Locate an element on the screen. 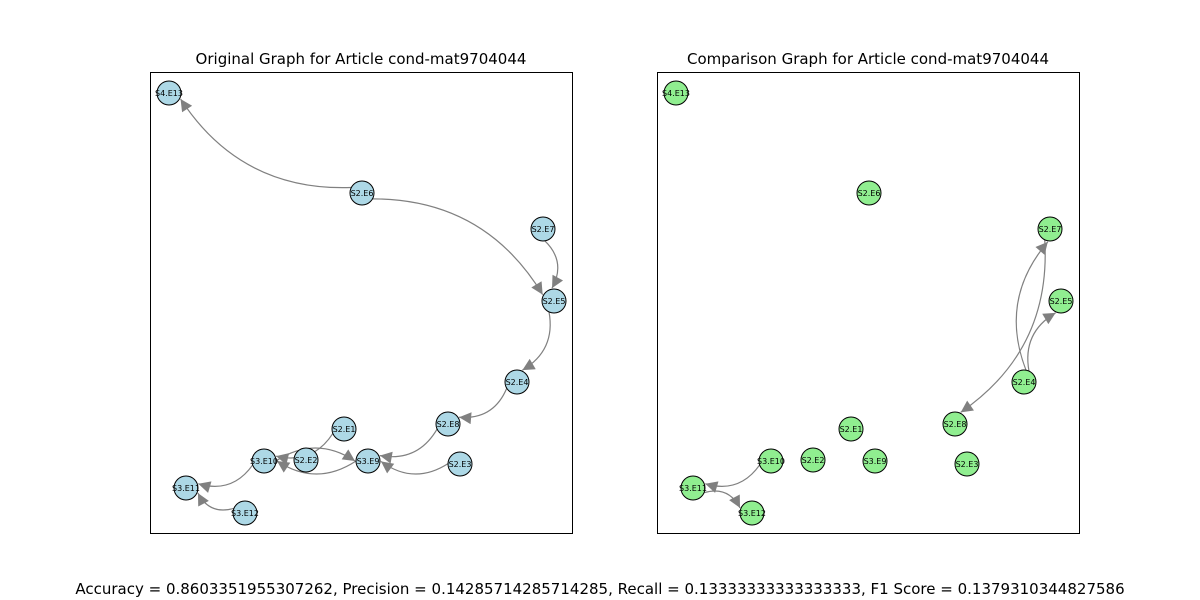 The width and height of the screenshot is (1200, 600). edge-s2-e6-to-s4-e13 is located at coordinates (266, 143).